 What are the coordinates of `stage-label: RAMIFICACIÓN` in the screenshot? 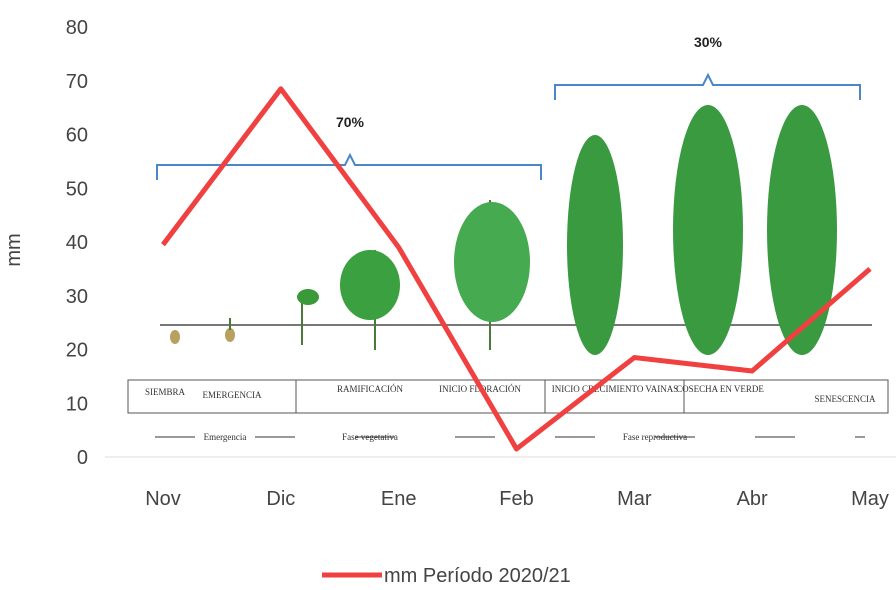 It's located at (370, 389).